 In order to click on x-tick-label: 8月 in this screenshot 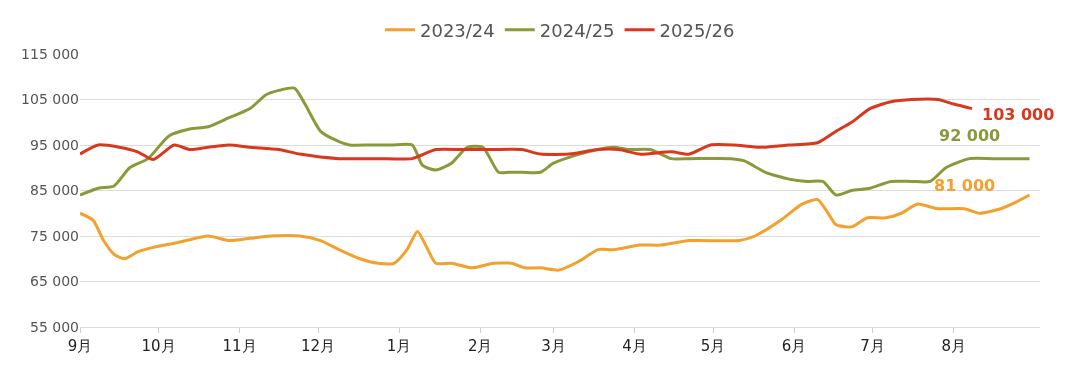, I will do `click(953, 346)`.